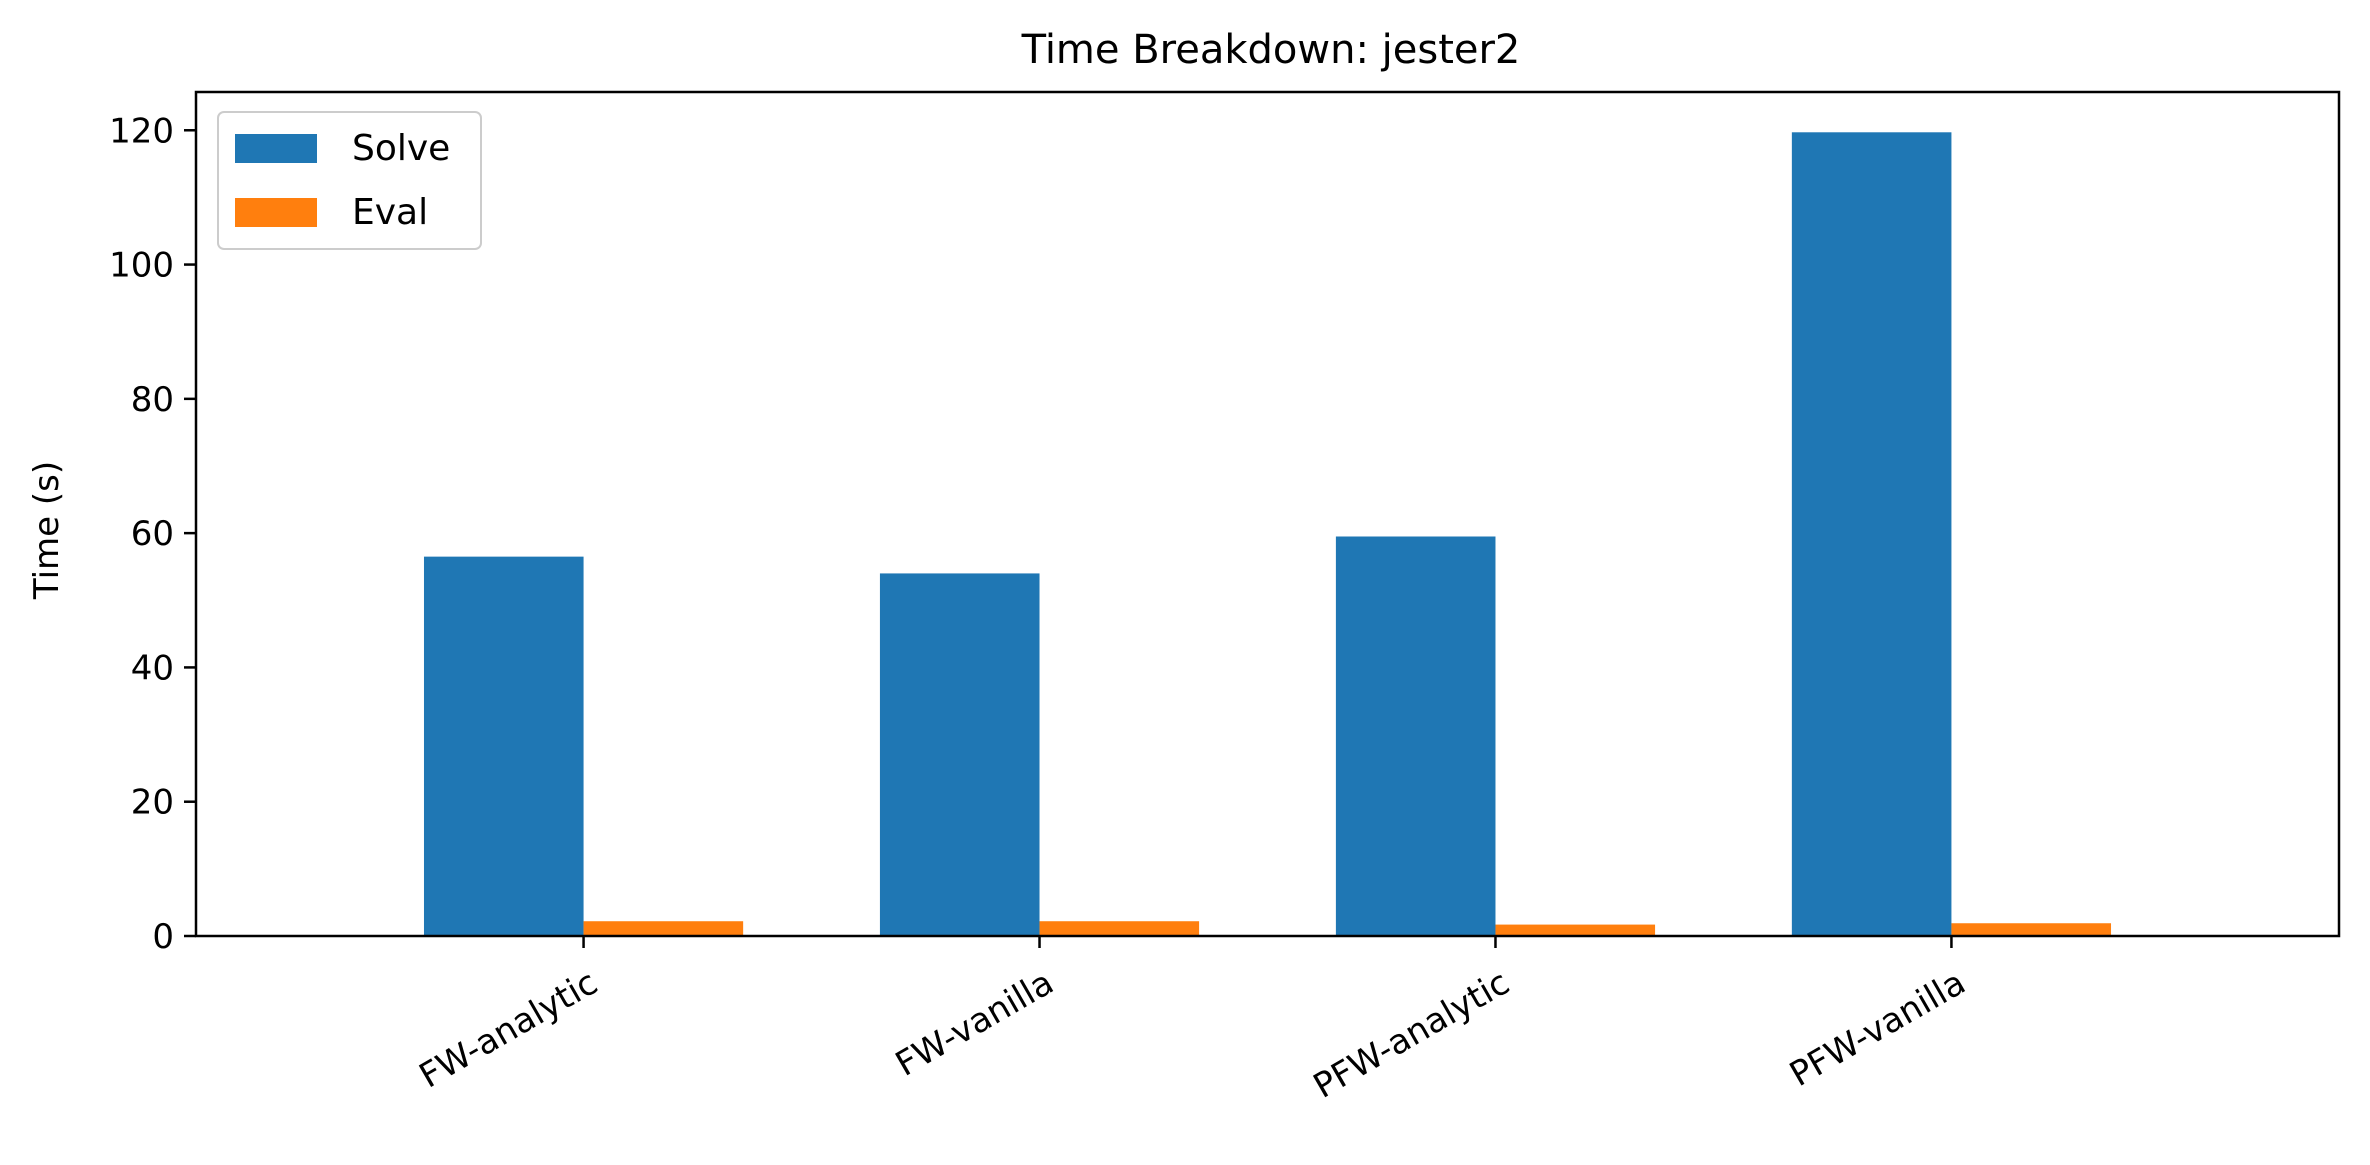 The image size is (2370, 1165). Describe the element at coordinates (349, 180) in the screenshot. I see `legend: Solve Eval` at that location.